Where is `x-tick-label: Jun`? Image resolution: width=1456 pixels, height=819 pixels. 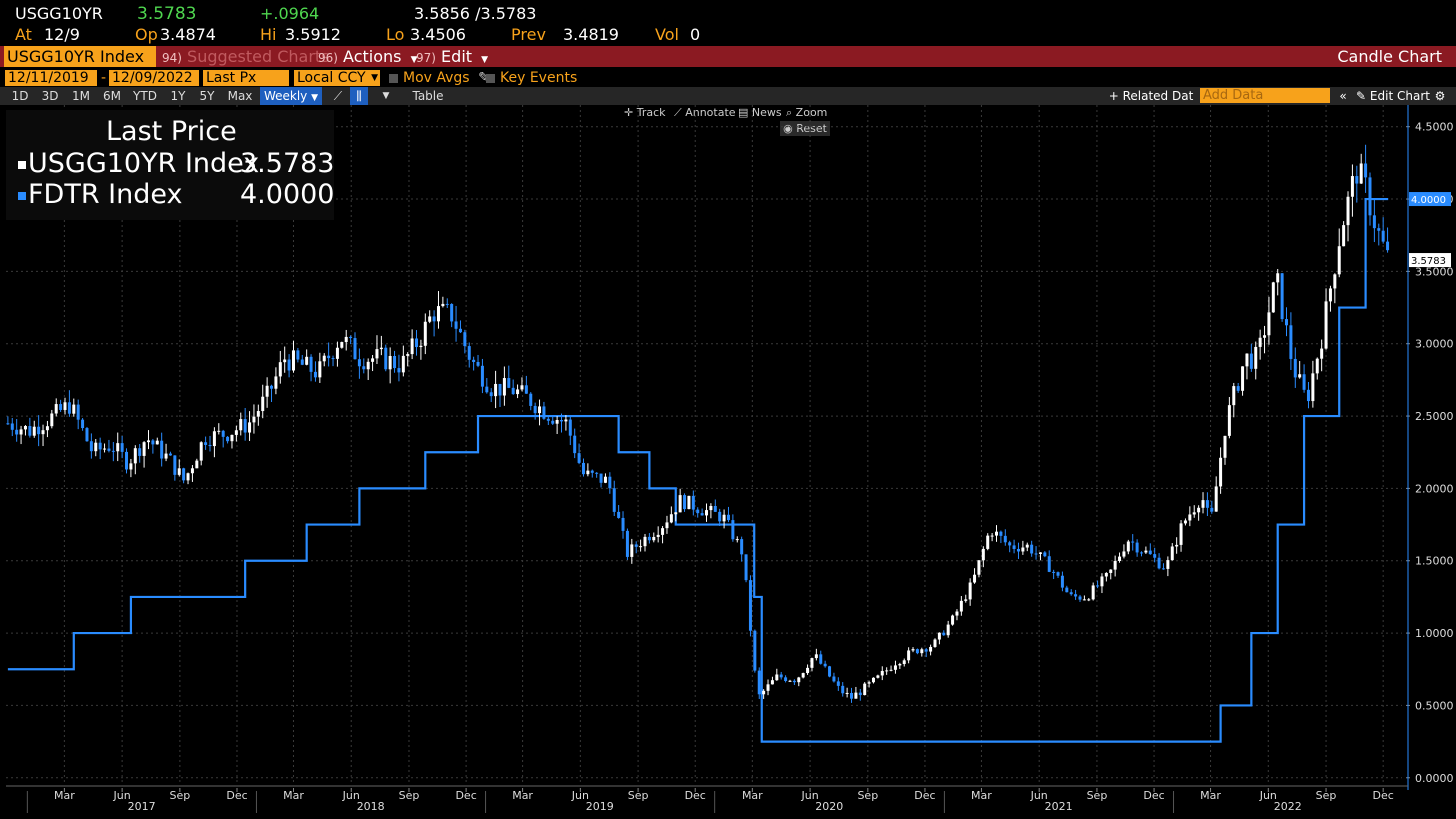 x-tick-label: Jun is located at coordinates (351, 795).